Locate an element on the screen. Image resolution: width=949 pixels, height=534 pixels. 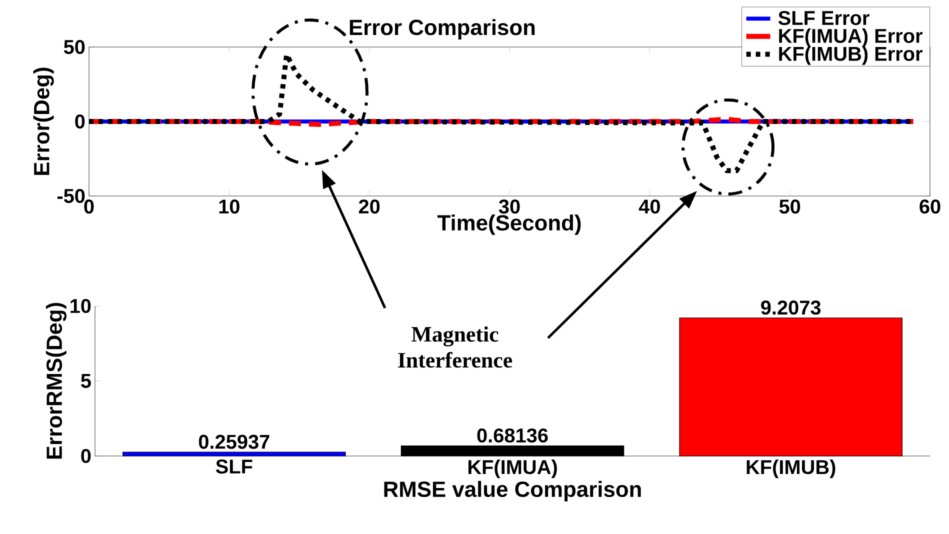
x-tick-label: KF(IMUA) is located at coordinates (512, 469).